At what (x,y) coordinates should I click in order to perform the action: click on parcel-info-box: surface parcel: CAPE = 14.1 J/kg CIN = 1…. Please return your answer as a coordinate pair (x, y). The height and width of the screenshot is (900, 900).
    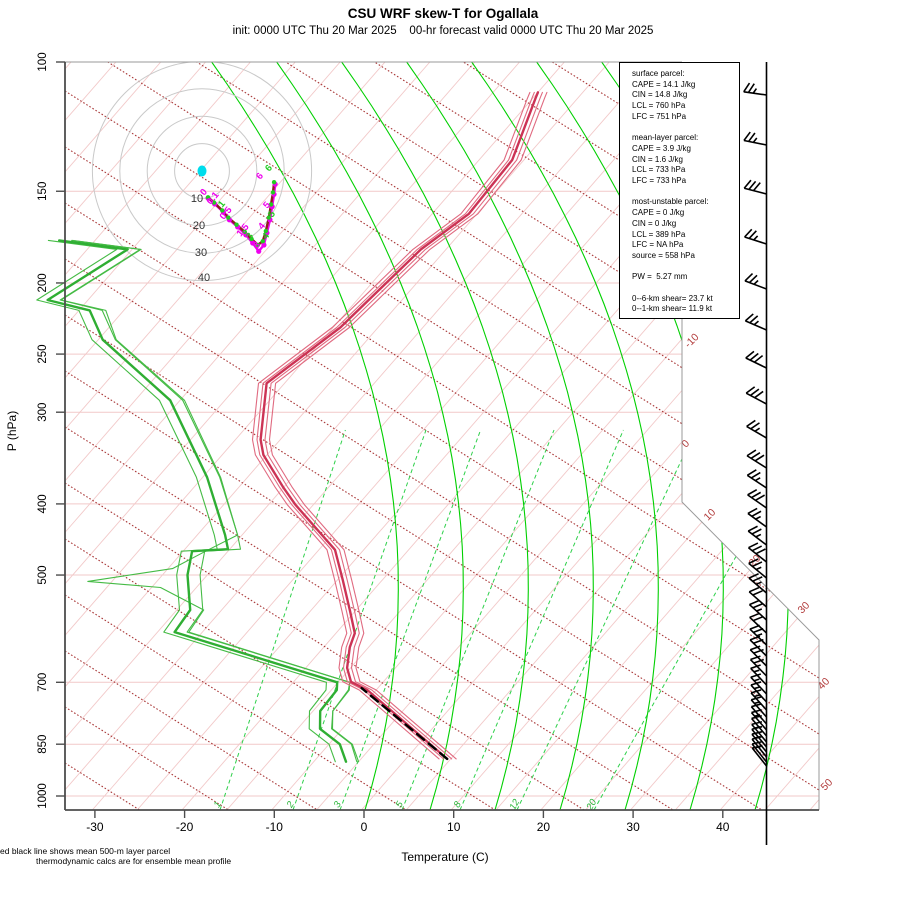
    Looking at the image, I should click on (679, 190).